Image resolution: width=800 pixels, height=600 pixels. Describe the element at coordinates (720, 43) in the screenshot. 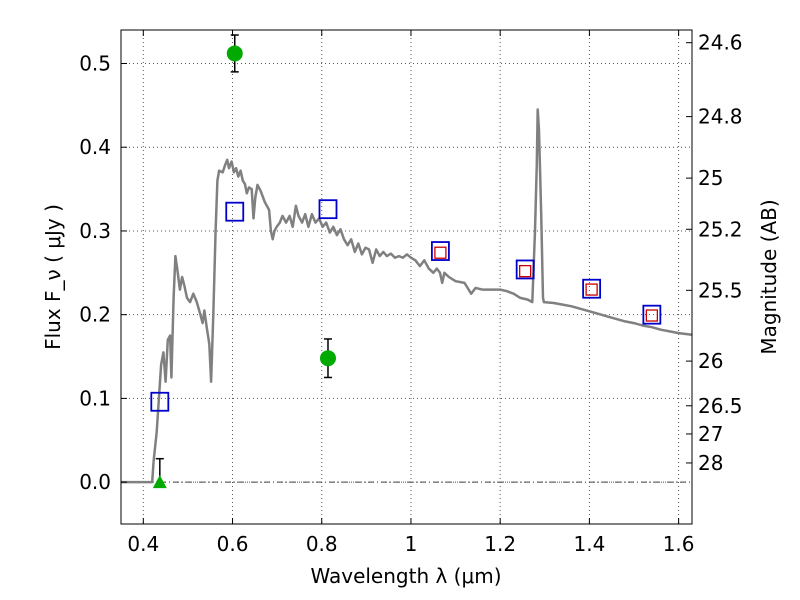

I see `mag-tick-label: 24.6` at that location.